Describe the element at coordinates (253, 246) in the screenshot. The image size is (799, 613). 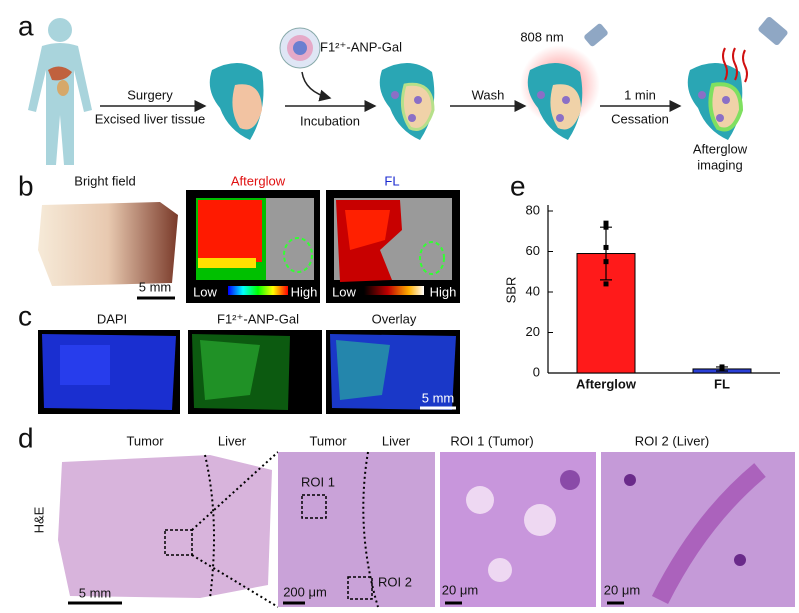
I see `afterglow-image` at that location.